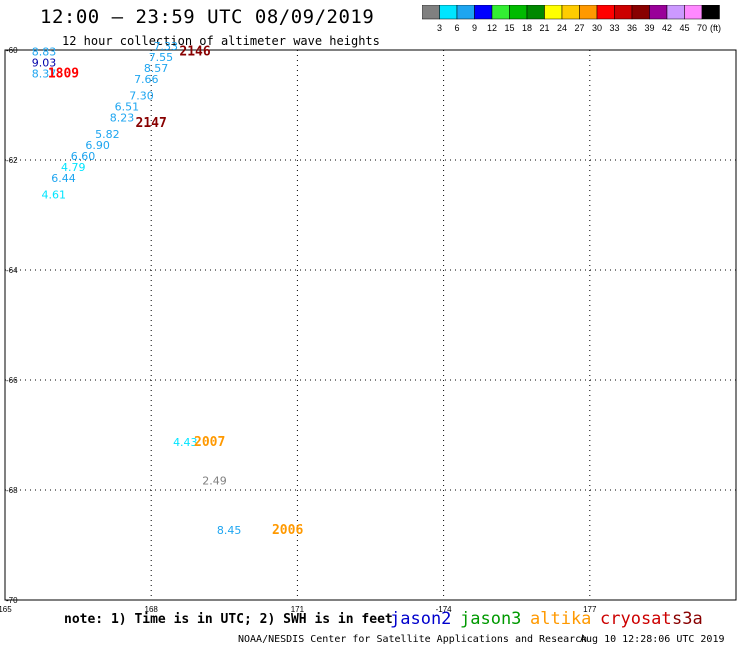 The height and width of the screenshot is (650, 740). I want to click on colorbar-label: 27, so click(579, 28).